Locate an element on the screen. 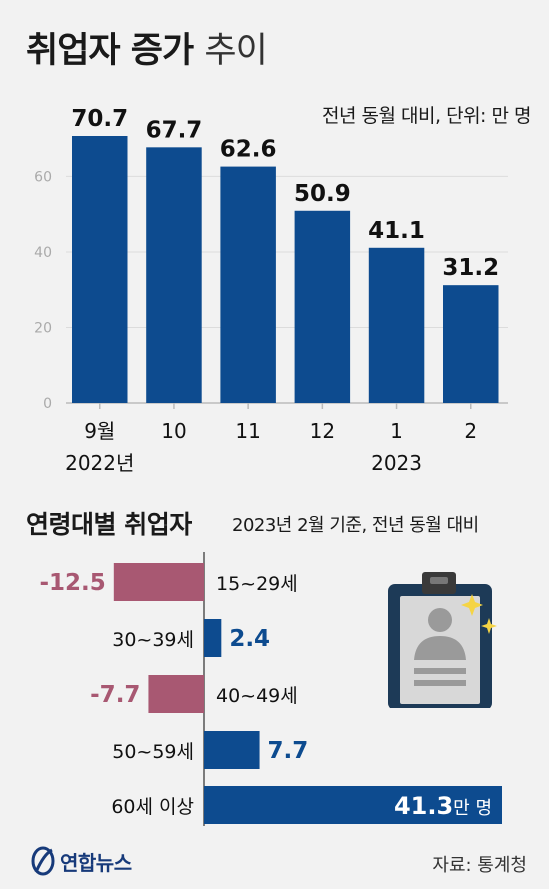 The height and width of the screenshot is (889, 549). logo-text: 연합뉴스 is located at coordinates (96, 862).